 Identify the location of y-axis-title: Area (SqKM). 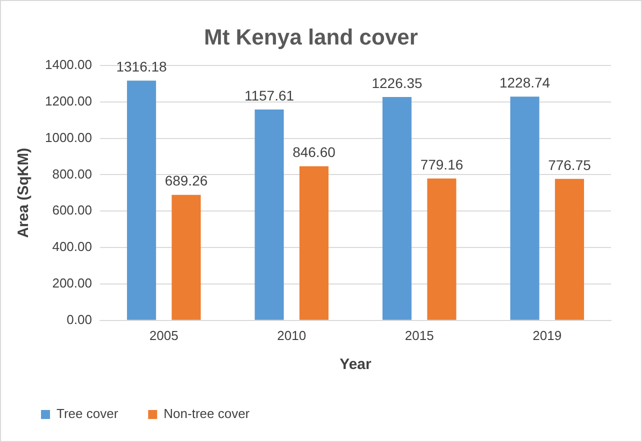
(23, 193).